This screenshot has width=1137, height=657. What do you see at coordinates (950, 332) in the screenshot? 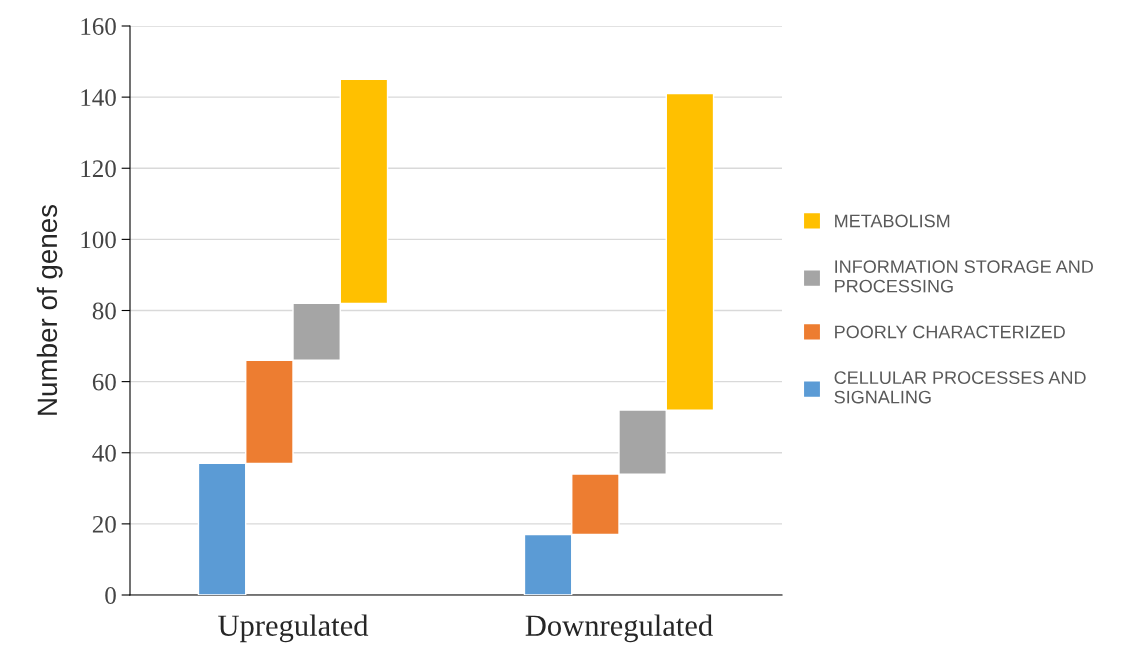
I see `legend-label: POORLY CHARACTERIZED` at bounding box center [950, 332].